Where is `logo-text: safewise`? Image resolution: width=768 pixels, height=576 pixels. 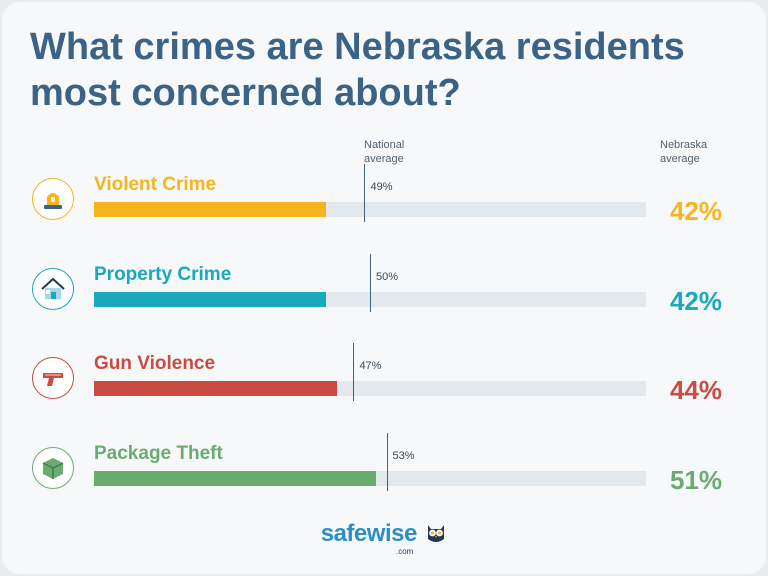
logo-text: safewise is located at coordinates (369, 533).